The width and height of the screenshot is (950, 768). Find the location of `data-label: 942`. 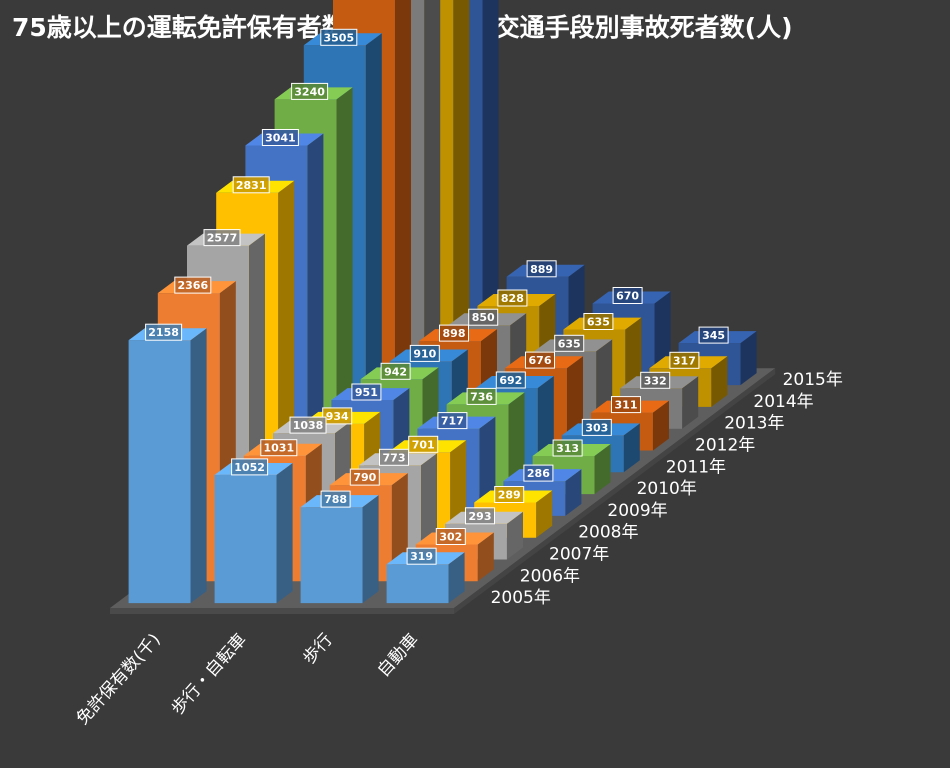

data-label: 942 is located at coordinates (395, 371).